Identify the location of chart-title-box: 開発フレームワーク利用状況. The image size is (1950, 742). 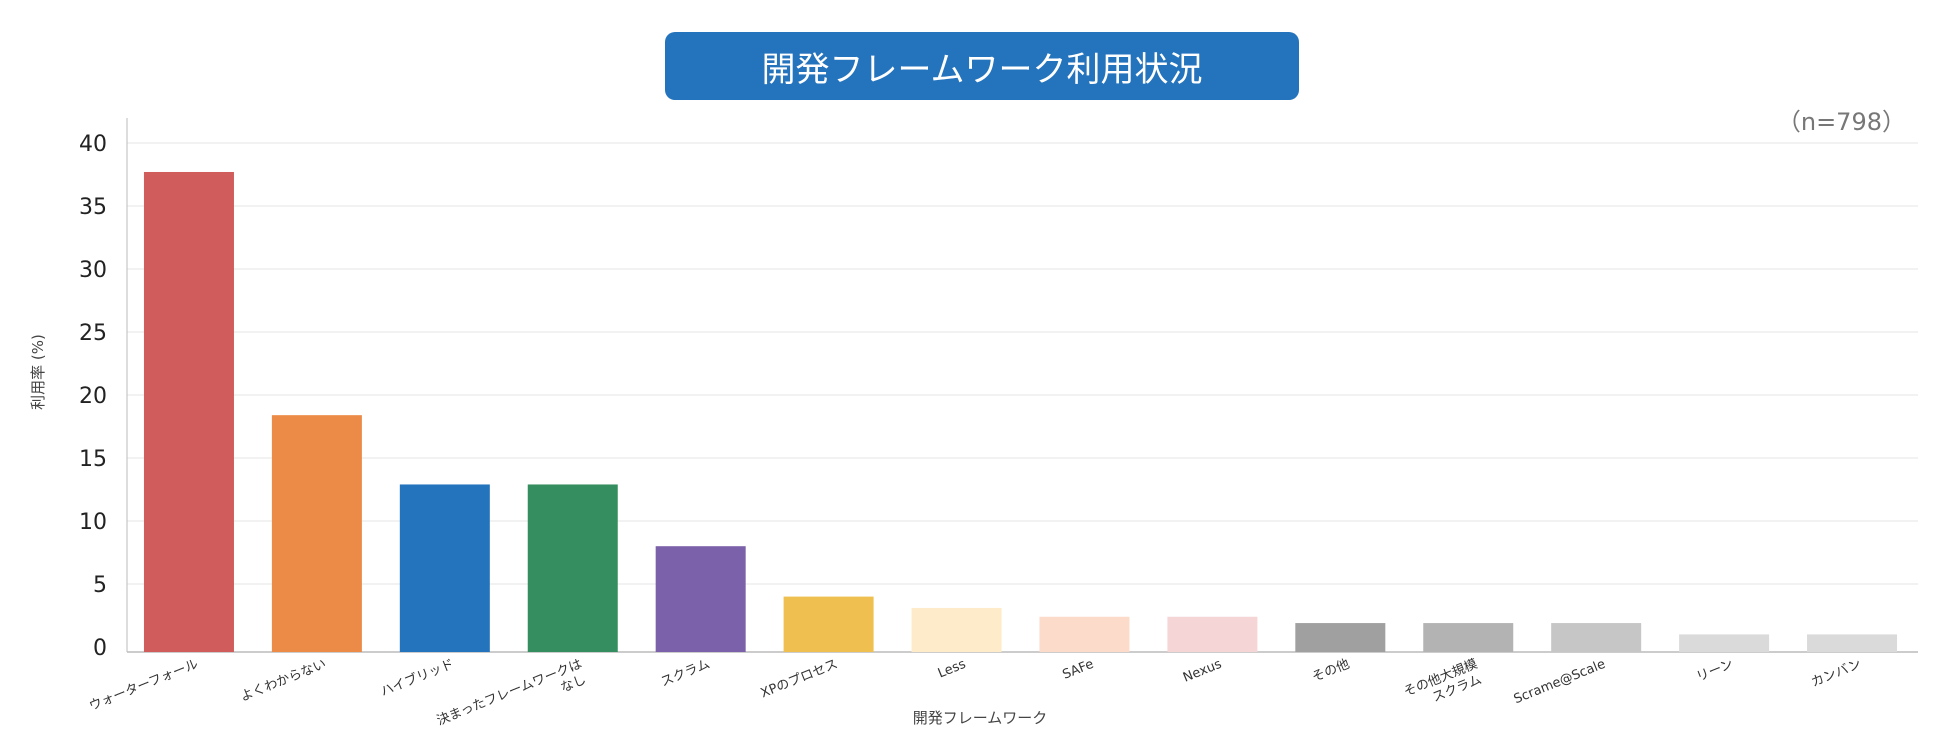
(982, 66).